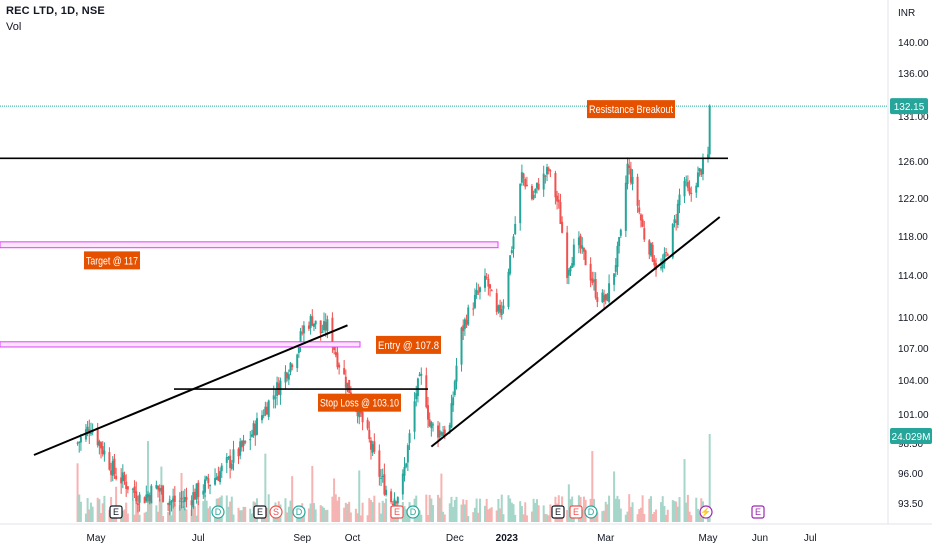  I want to click on time-tick-label: May, so click(96, 538).